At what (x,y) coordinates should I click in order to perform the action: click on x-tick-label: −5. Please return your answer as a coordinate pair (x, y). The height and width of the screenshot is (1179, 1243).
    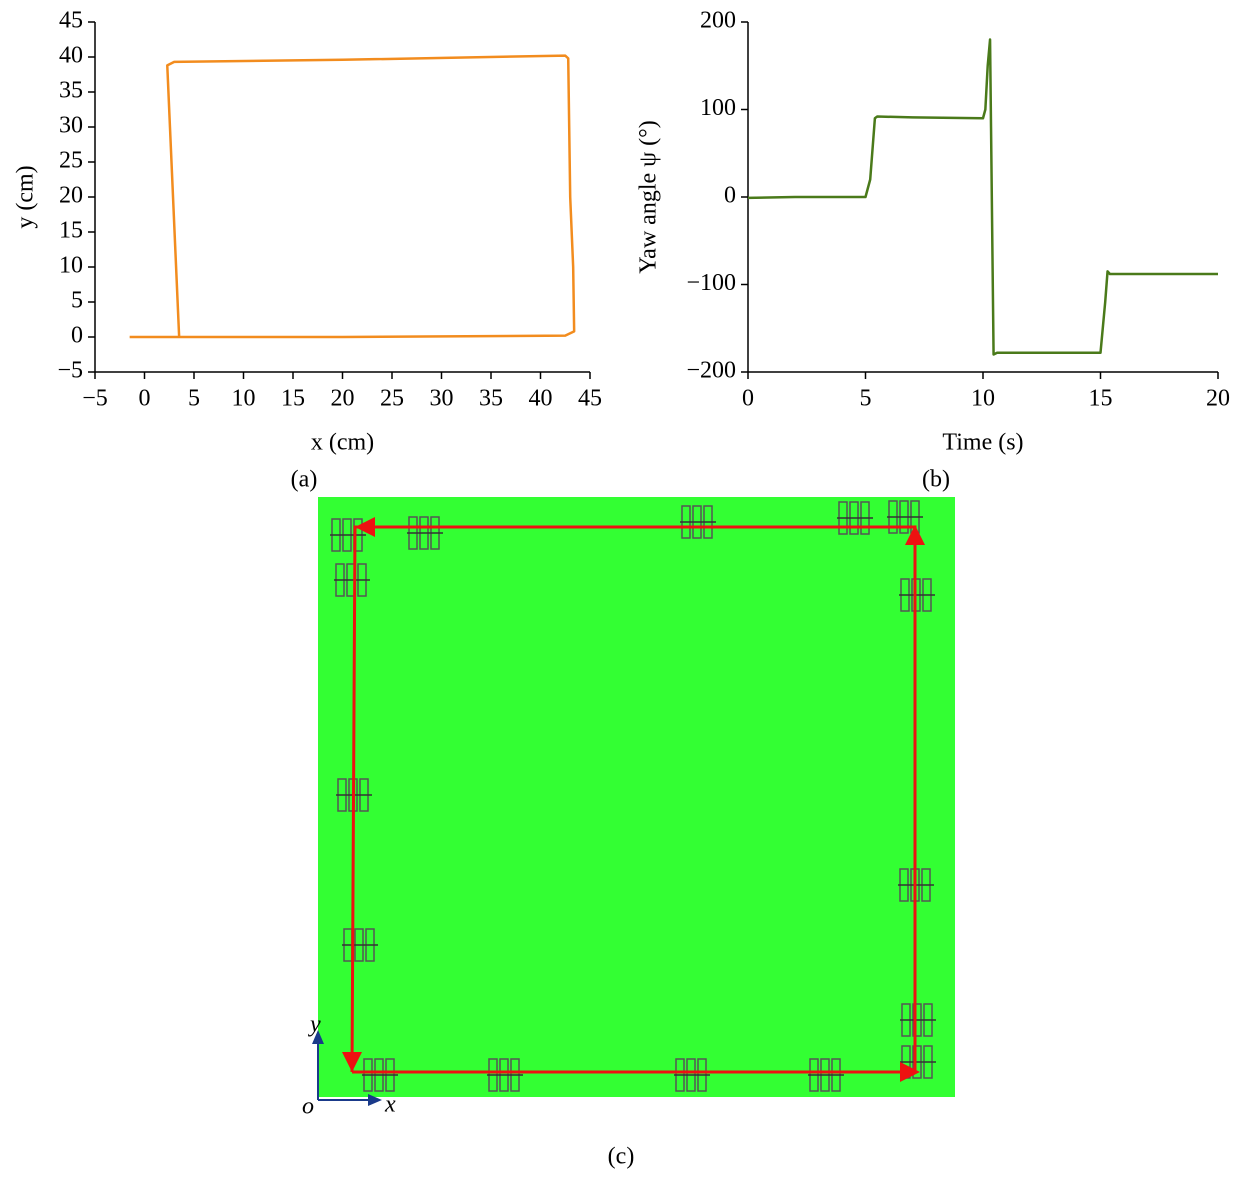
    Looking at the image, I should click on (95, 399).